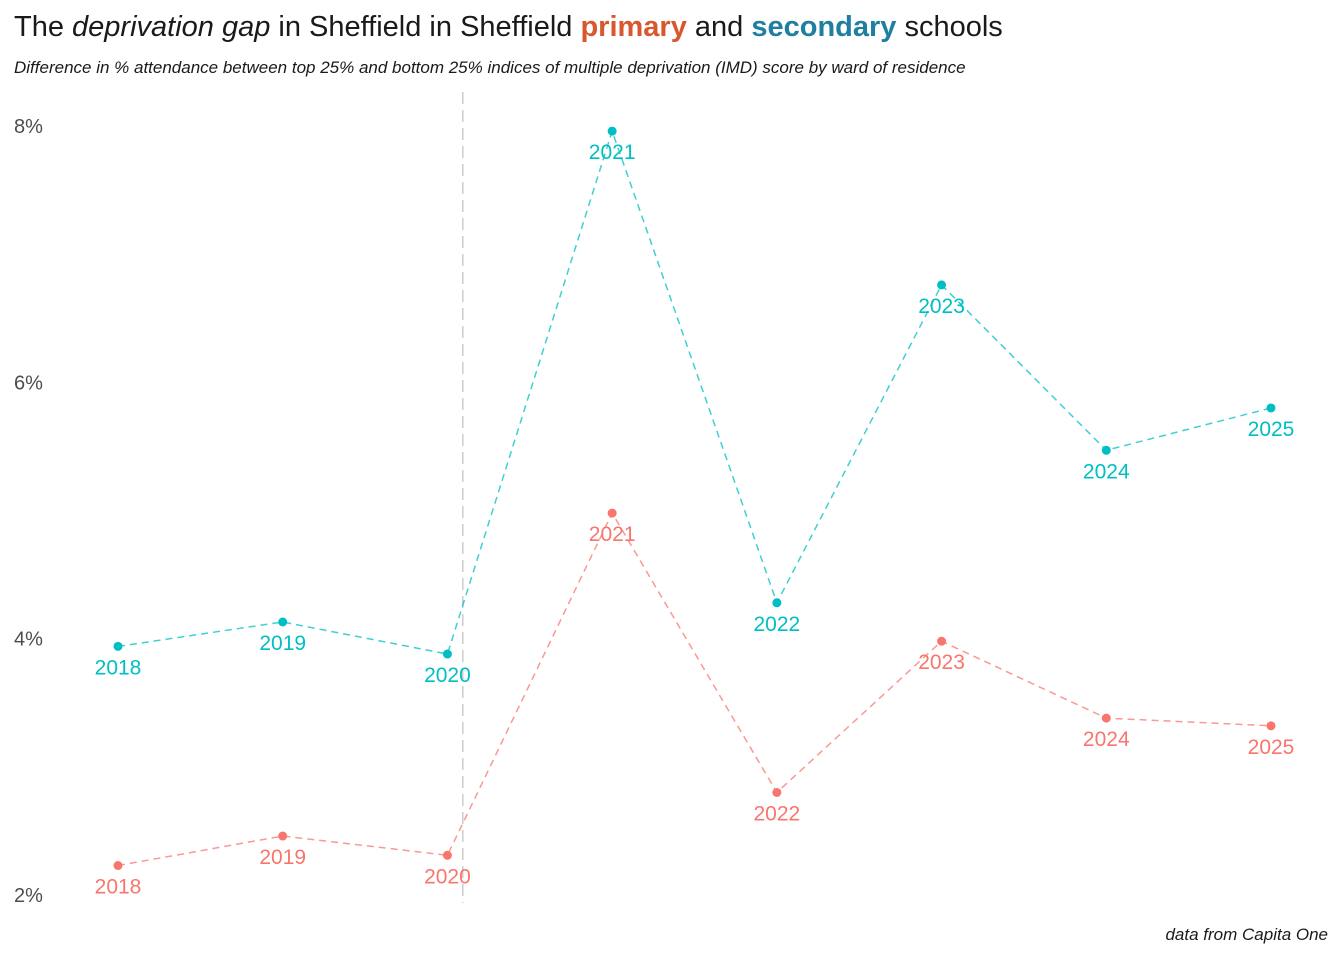 This screenshot has height=960, width=1344. Describe the element at coordinates (28, 383) in the screenshot. I see `y-tick-label: 6%` at that location.